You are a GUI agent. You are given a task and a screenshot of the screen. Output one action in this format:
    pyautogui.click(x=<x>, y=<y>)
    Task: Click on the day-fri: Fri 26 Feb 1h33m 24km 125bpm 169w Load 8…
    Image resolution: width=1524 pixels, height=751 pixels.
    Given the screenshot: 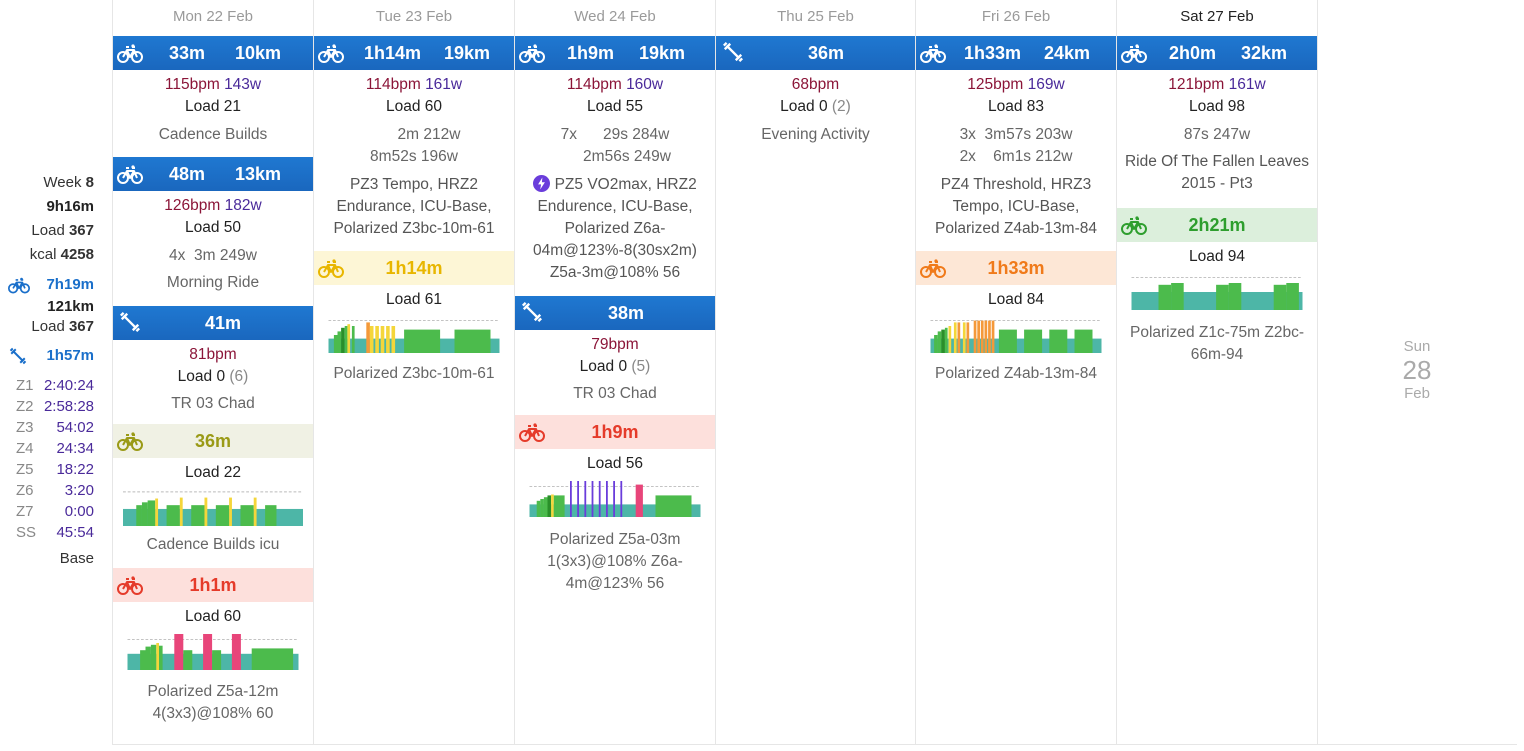 What is the action you would take?
    pyautogui.click(x=1015, y=372)
    